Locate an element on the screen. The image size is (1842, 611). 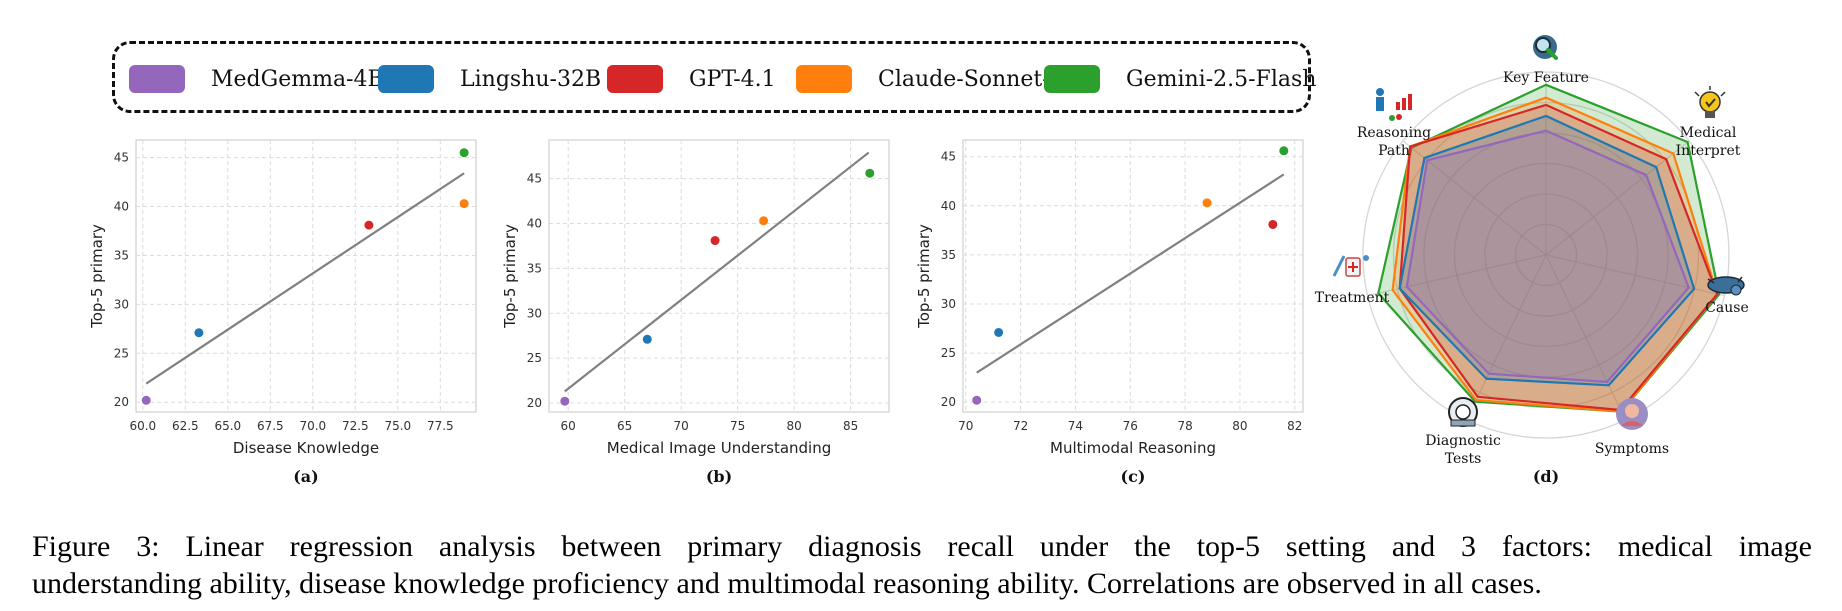
axis-label-symptoms: Symptoms is located at coordinates (1632, 449).